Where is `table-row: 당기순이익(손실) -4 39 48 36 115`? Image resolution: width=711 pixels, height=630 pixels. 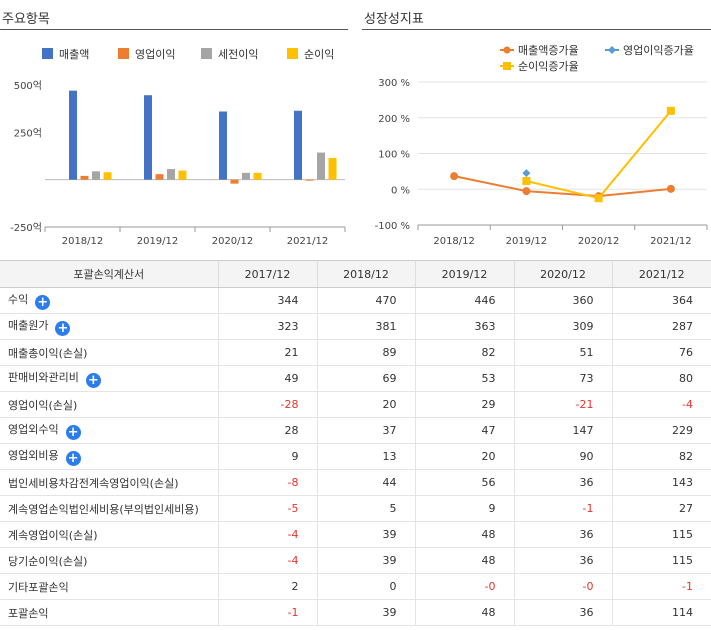
table-row: 당기순이익(손실) -4 39 48 36 115 is located at coordinates (355, 560).